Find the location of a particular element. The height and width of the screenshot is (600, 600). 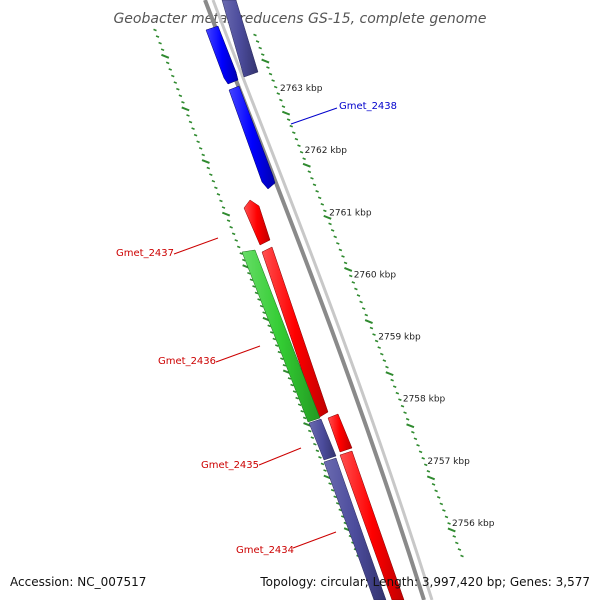

cds-arrow-gmet-2435-red is located at coordinates (340, 433).